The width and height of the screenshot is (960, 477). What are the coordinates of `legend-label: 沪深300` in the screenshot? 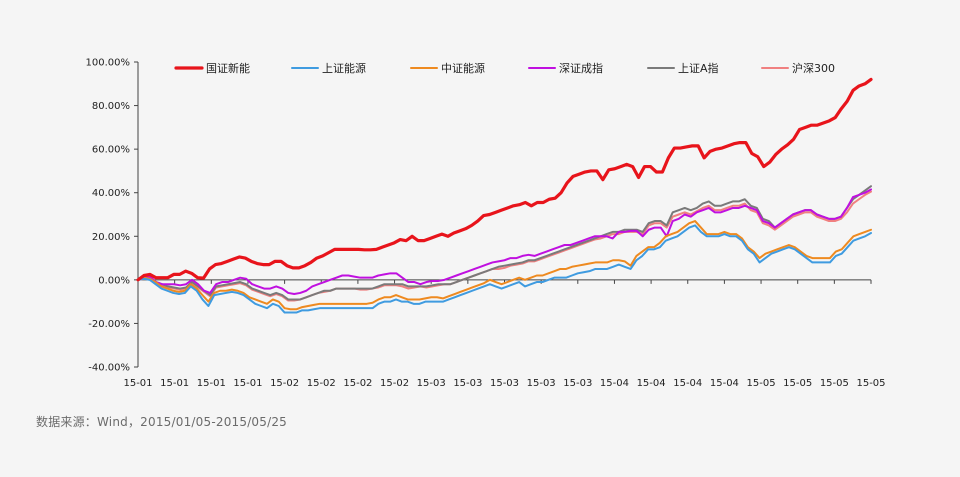 It's located at (813, 68).